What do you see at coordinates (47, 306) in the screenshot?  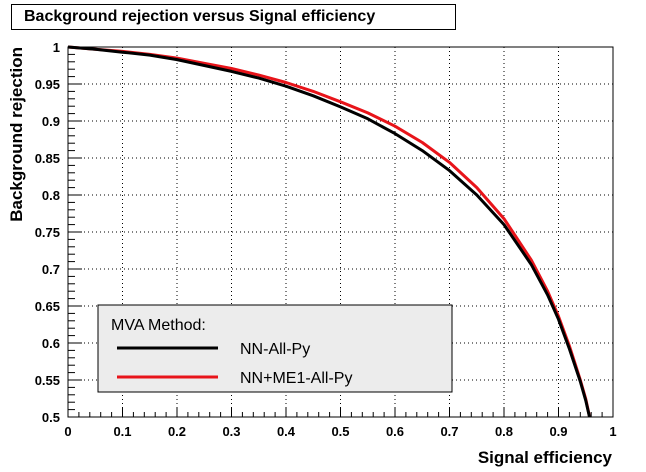 I see `y-tick-label: 0.65` at bounding box center [47, 306].